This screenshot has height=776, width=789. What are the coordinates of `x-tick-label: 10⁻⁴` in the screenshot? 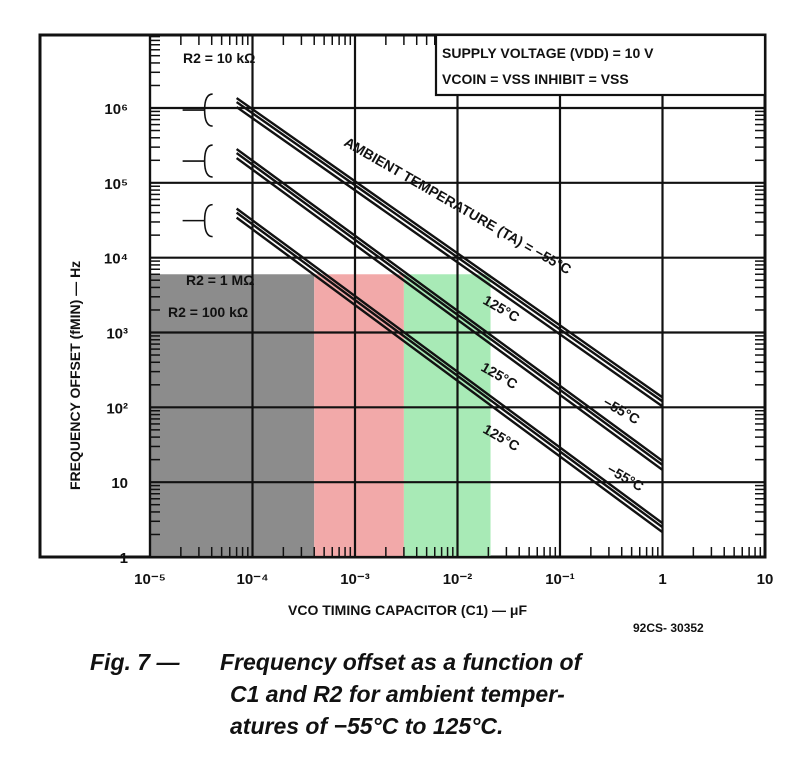 It's located at (252, 579).